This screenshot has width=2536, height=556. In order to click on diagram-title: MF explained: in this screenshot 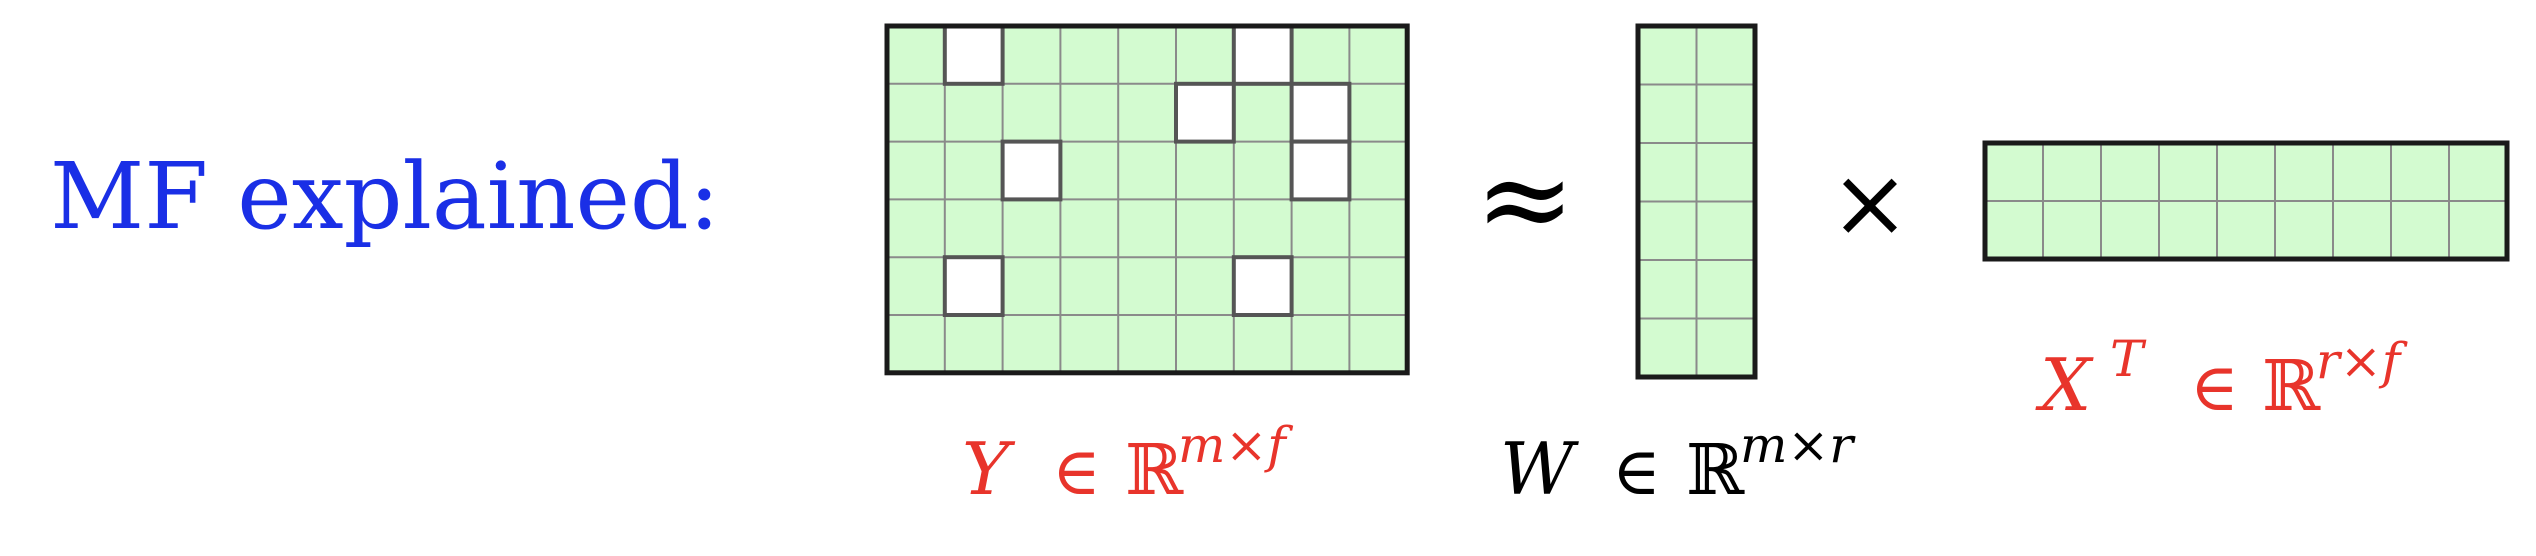, I will do `click(385, 196)`.